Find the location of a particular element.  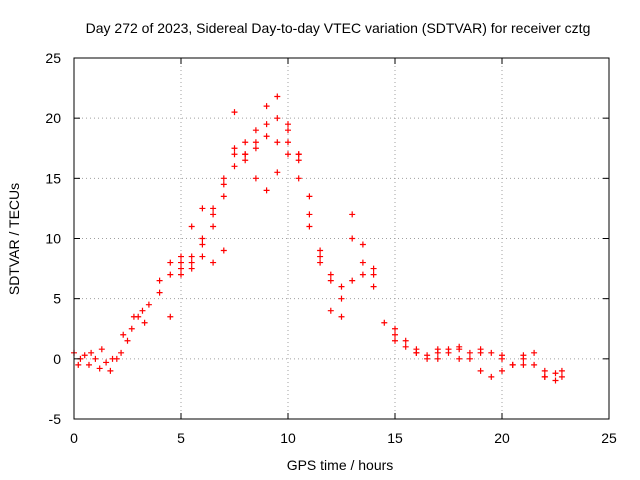

y-tick-label: 5 is located at coordinates (57, 299).